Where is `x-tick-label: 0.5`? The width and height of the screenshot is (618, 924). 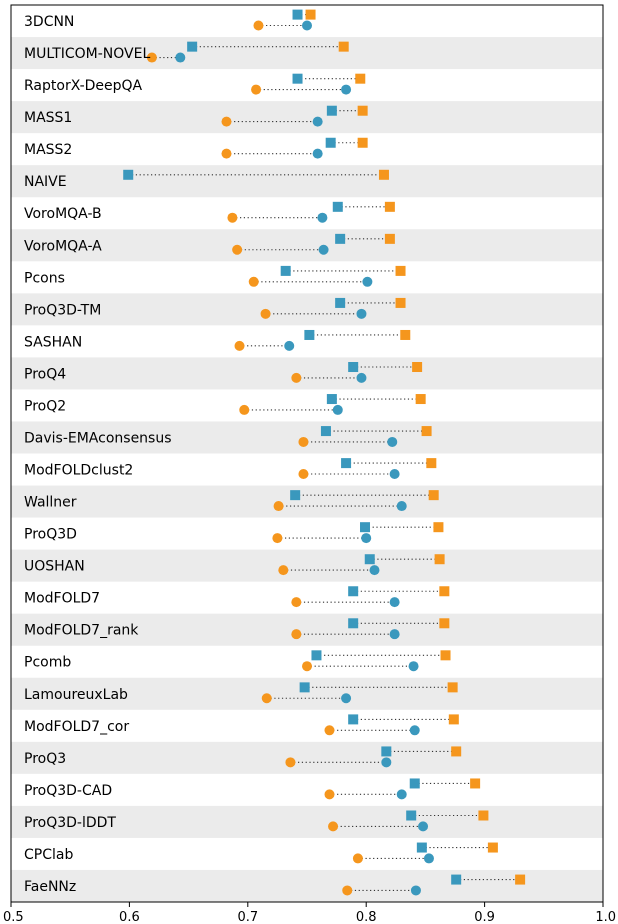 x-tick-label: 0.5 is located at coordinates (13, 917).